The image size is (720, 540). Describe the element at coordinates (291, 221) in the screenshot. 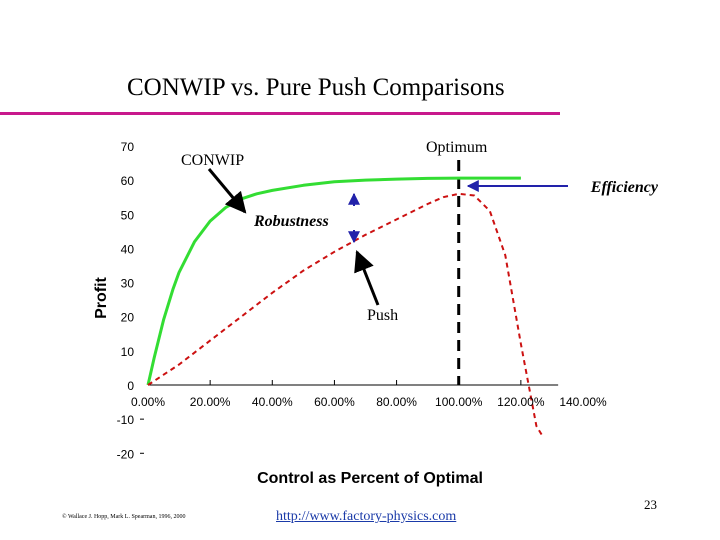

I see `robustness-label: Robustness` at that location.